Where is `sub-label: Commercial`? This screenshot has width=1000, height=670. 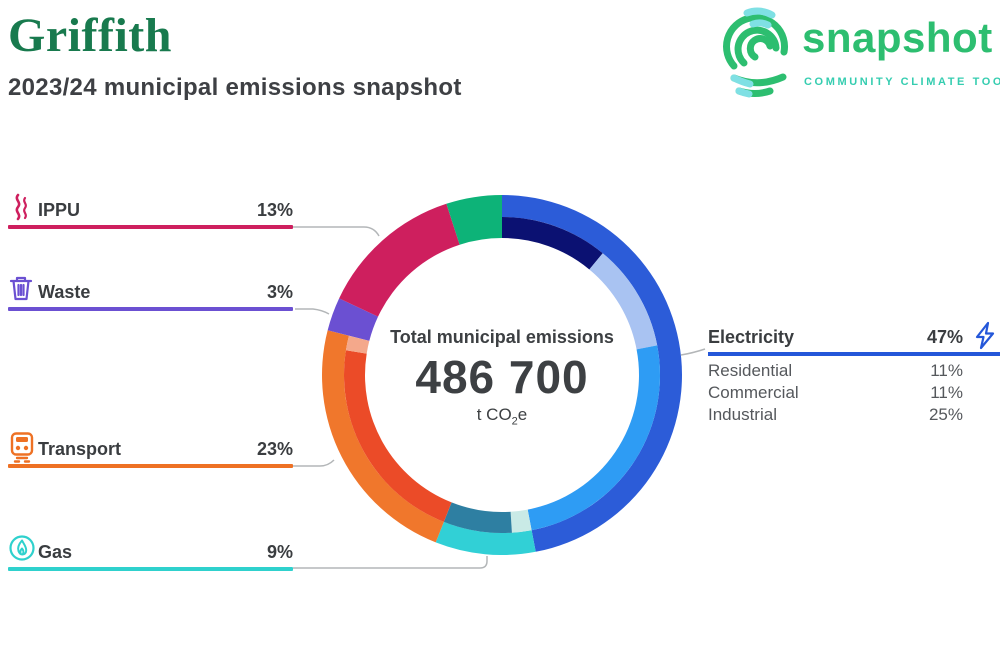 sub-label: Commercial is located at coordinates (753, 392).